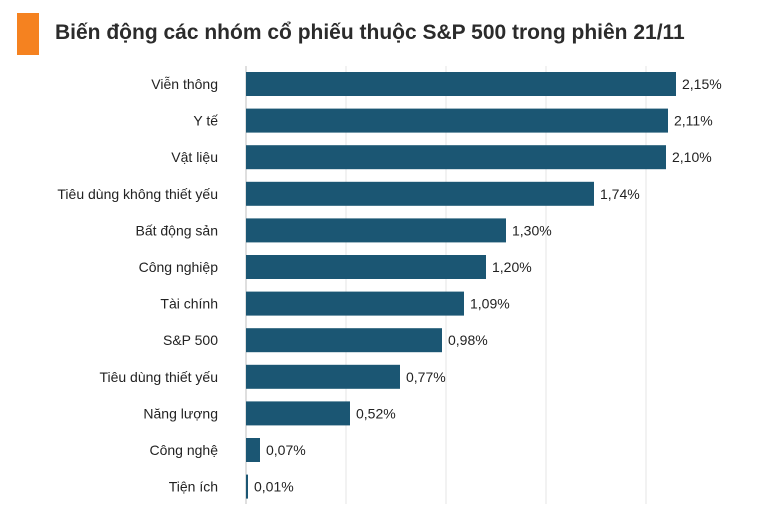 This screenshot has height=506, width=759. What do you see at coordinates (176, 230) in the screenshot?
I see `category-label: Bất động sản` at bounding box center [176, 230].